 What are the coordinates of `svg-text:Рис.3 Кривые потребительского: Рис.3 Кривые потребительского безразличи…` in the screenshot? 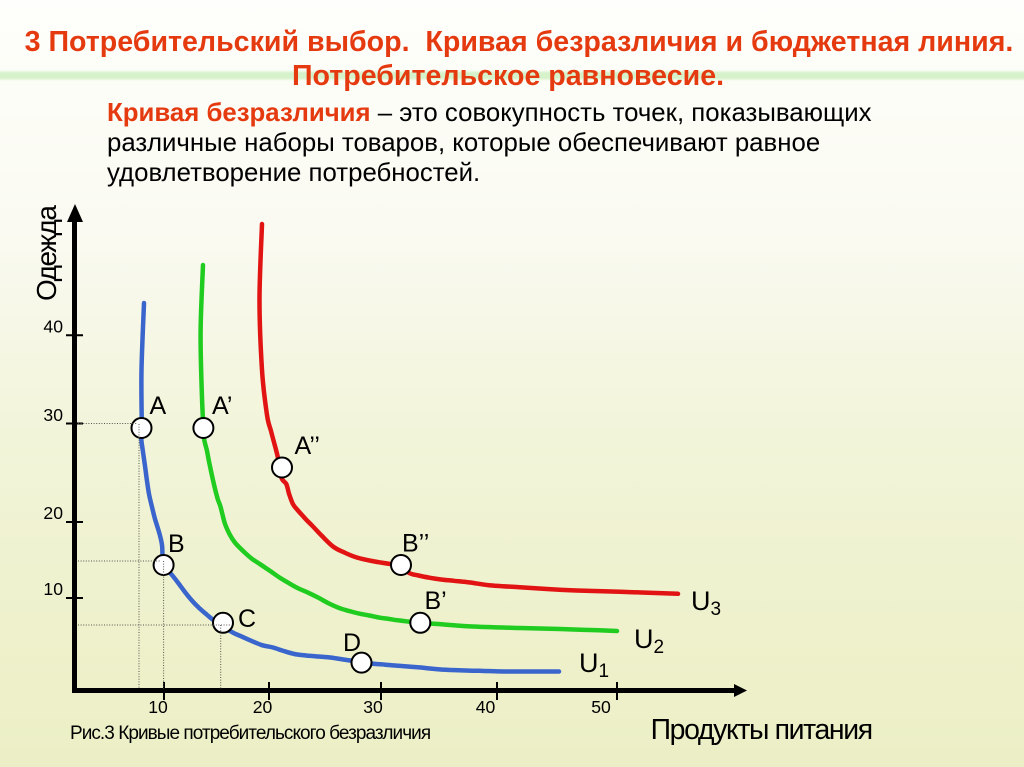 It's located at (250, 733).